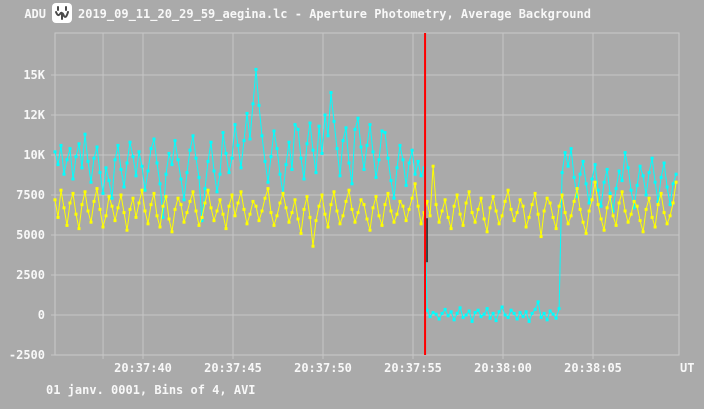 The width and height of the screenshot is (704, 409). I want to click on x-axis-unit-label: UT, so click(687, 368).